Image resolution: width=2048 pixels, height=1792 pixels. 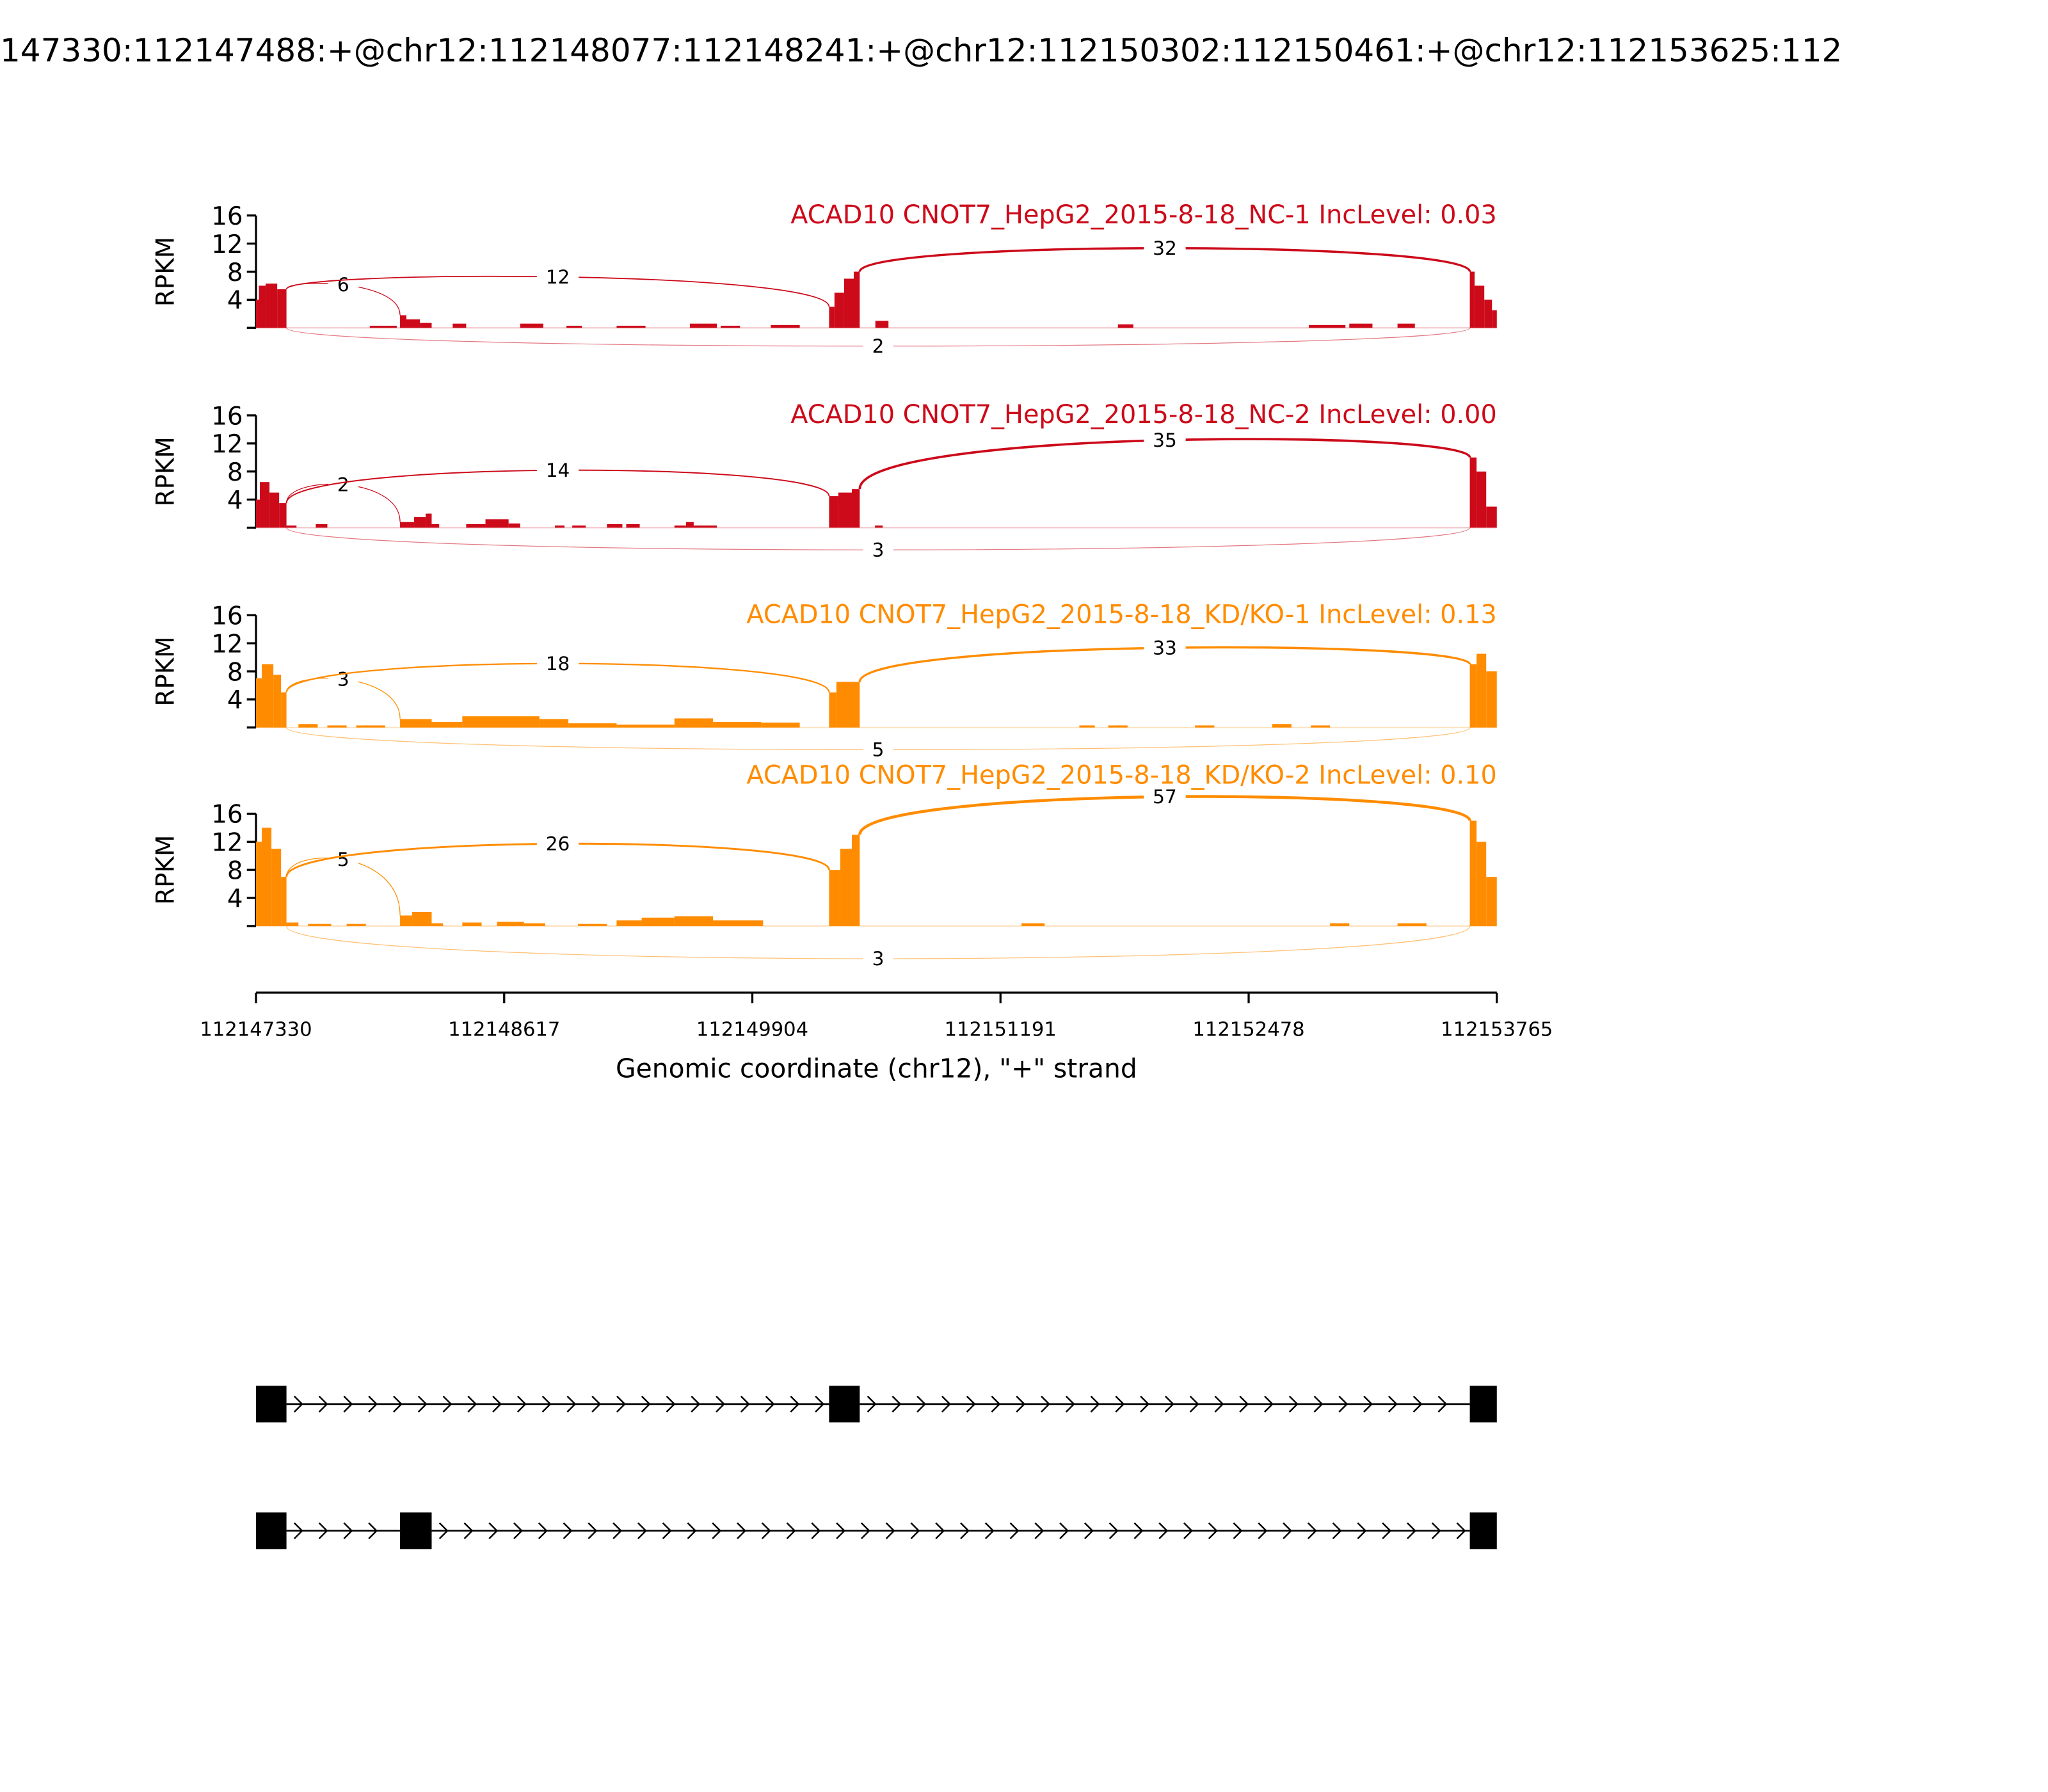 What do you see at coordinates (1248, 1029) in the screenshot?
I see `x-tick-label: 112152478` at bounding box center [1248, 1029].